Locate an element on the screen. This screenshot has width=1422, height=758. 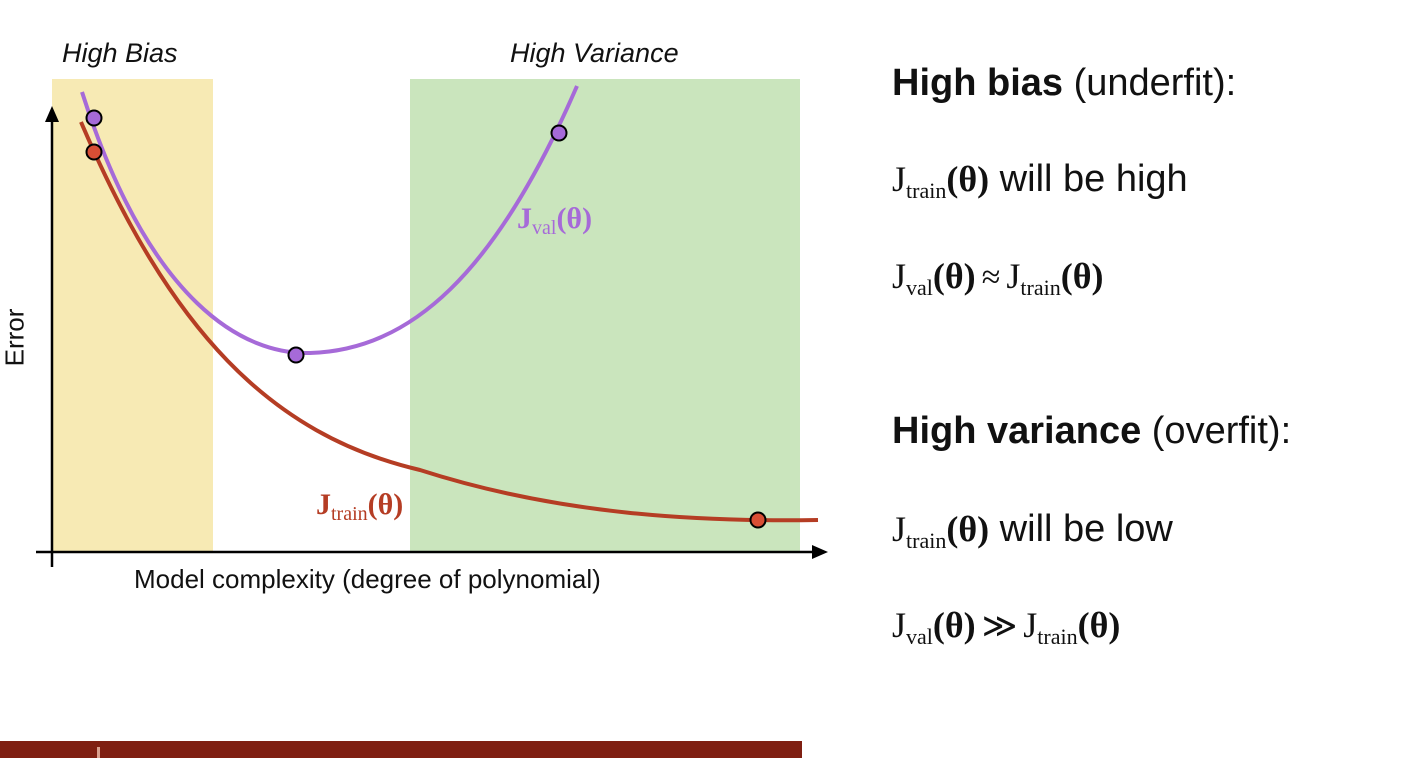
high-variance-heading: High variance (overfit): is located at coordinates (1092, 431).